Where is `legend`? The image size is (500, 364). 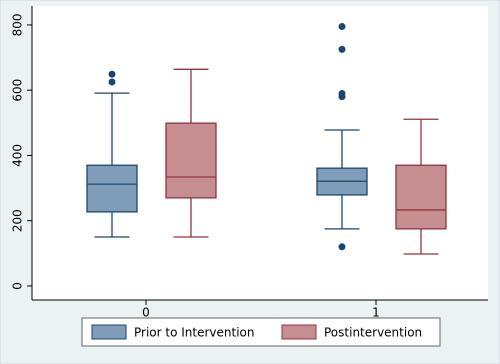 legend is located at coordinates (261, 332).